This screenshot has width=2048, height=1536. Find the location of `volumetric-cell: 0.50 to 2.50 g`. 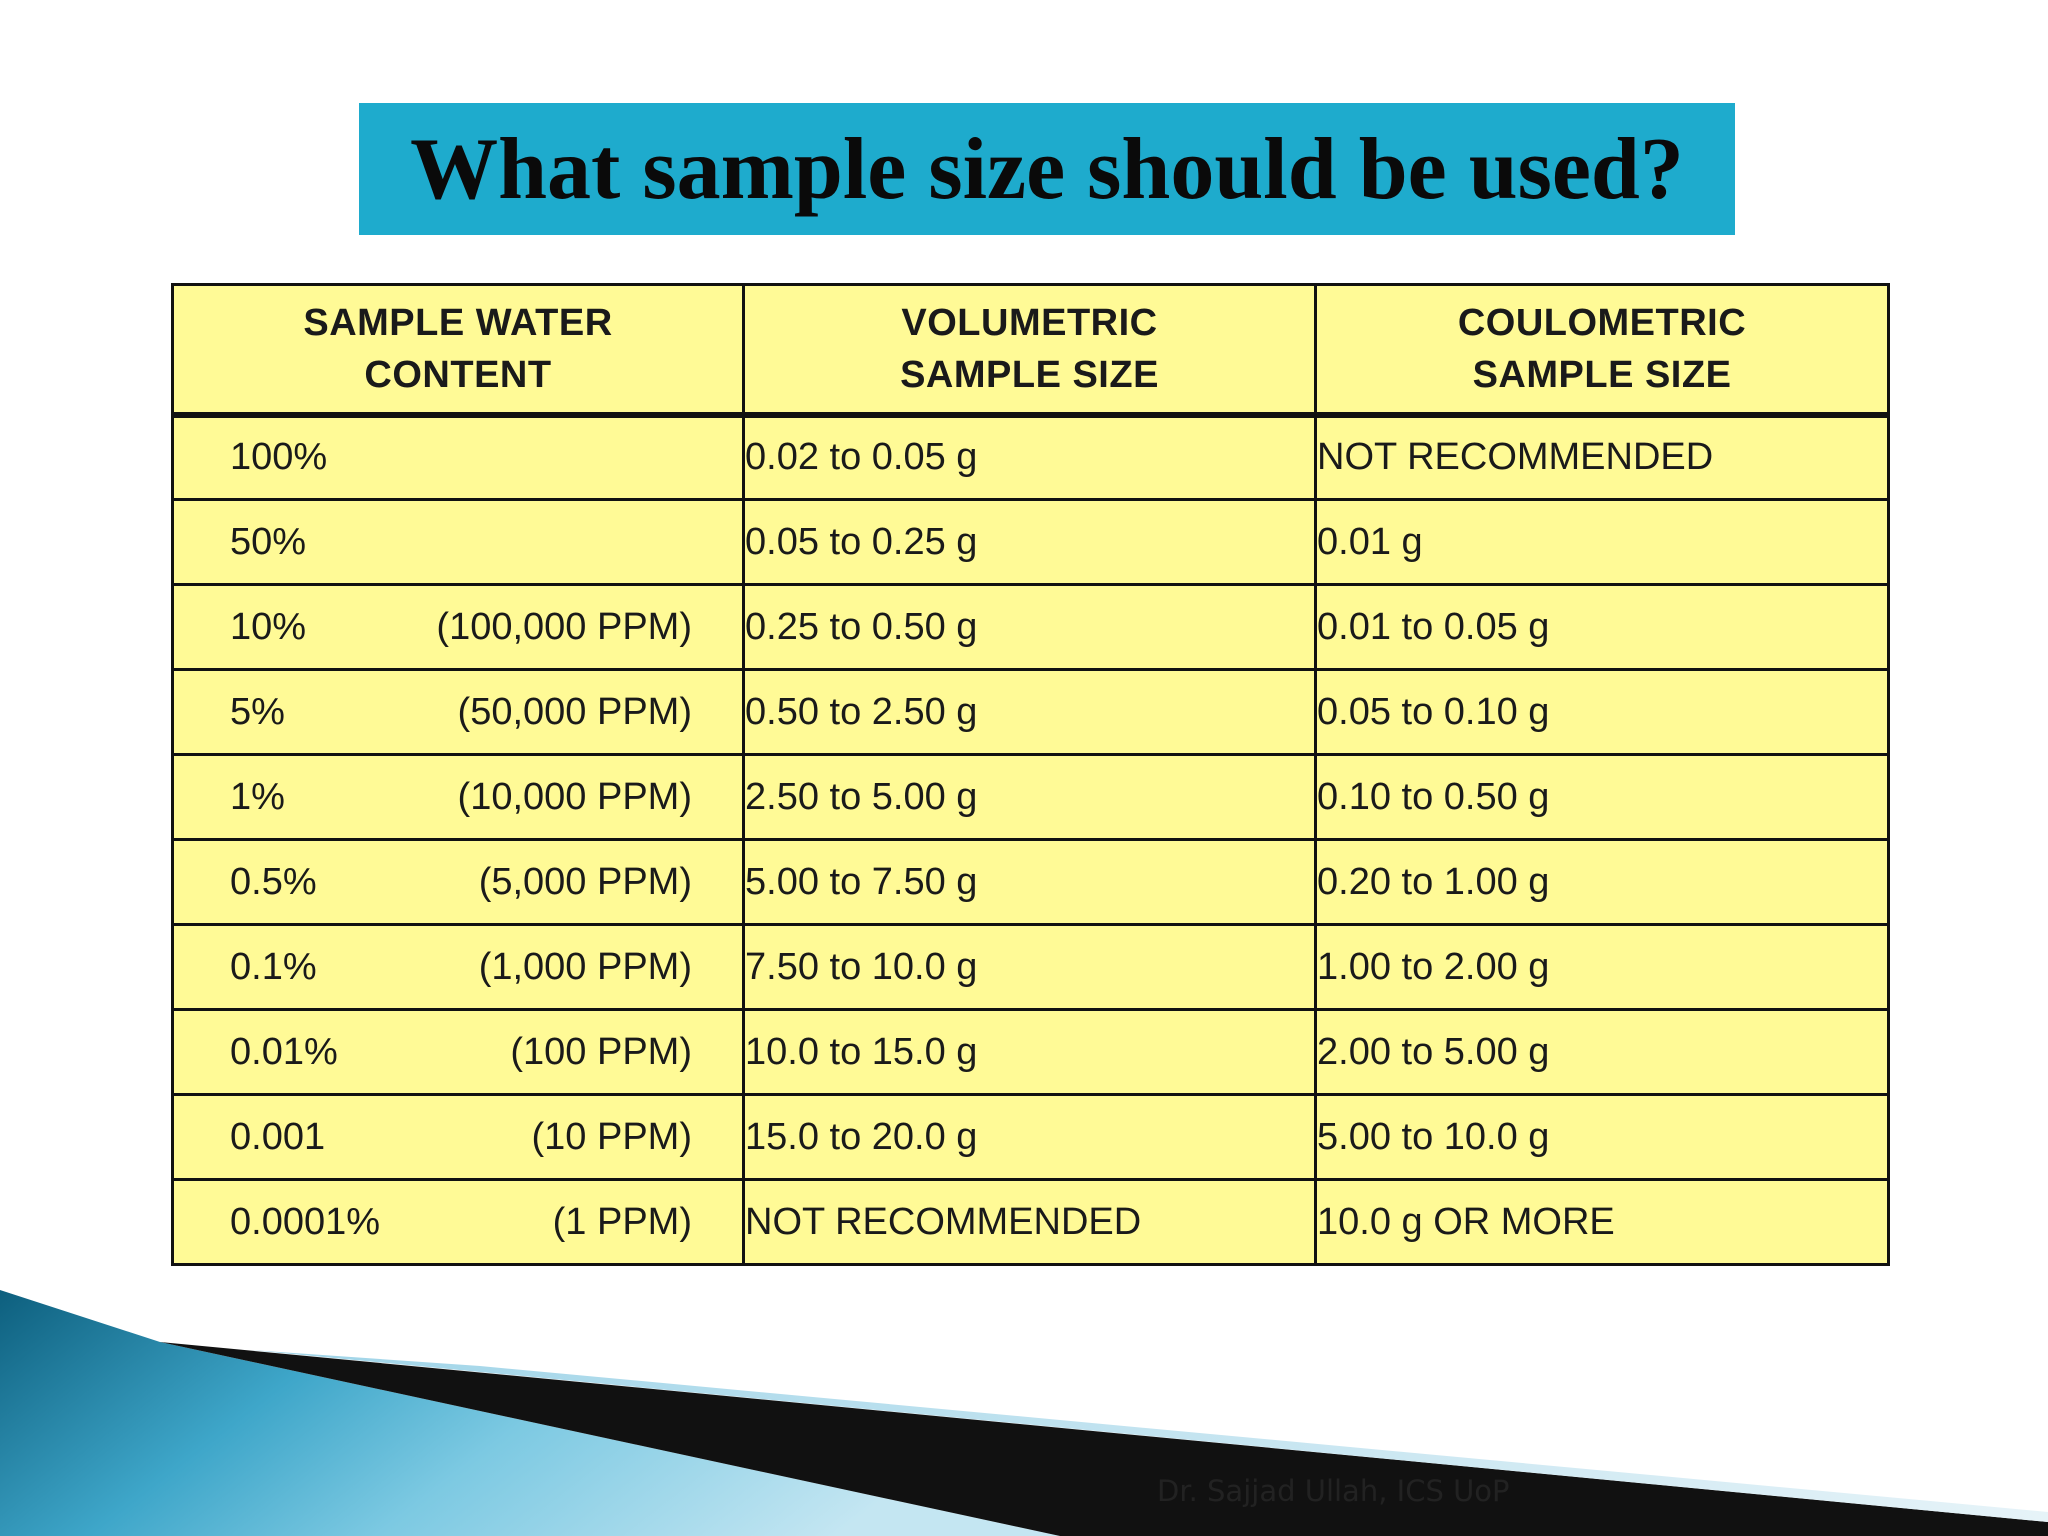

volumetric-cell: 0.50 to 2.50 g is located at coordinates (1029, 712).